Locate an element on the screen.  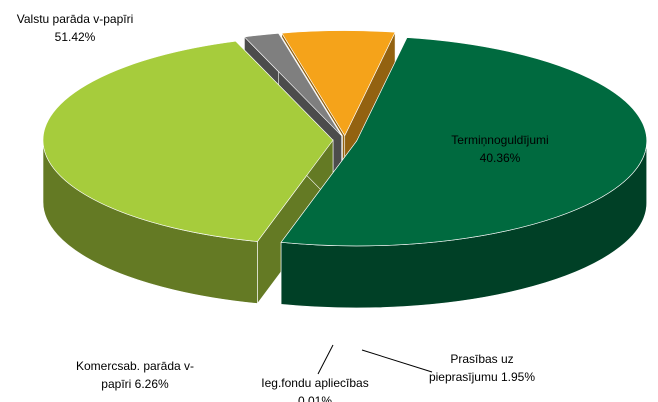
slice-label: Ieg.fondu apliecības 0.01% is located at coordinates (315, 388).